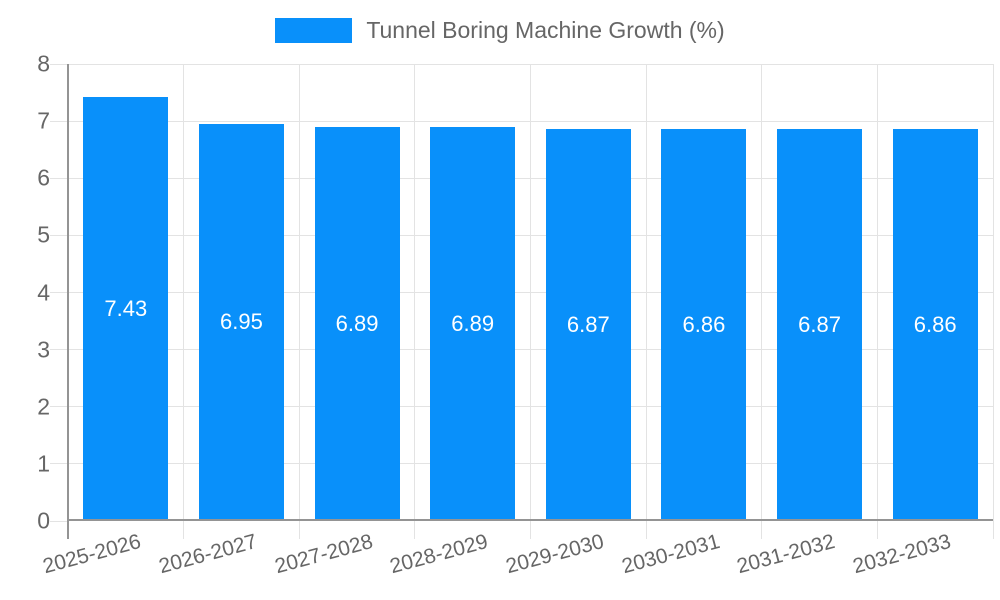  Describe the element at coordinates (545, 29) in the screenshot. I see `legend-label: Tunnel Boring Machine Growth (%)` at that location.